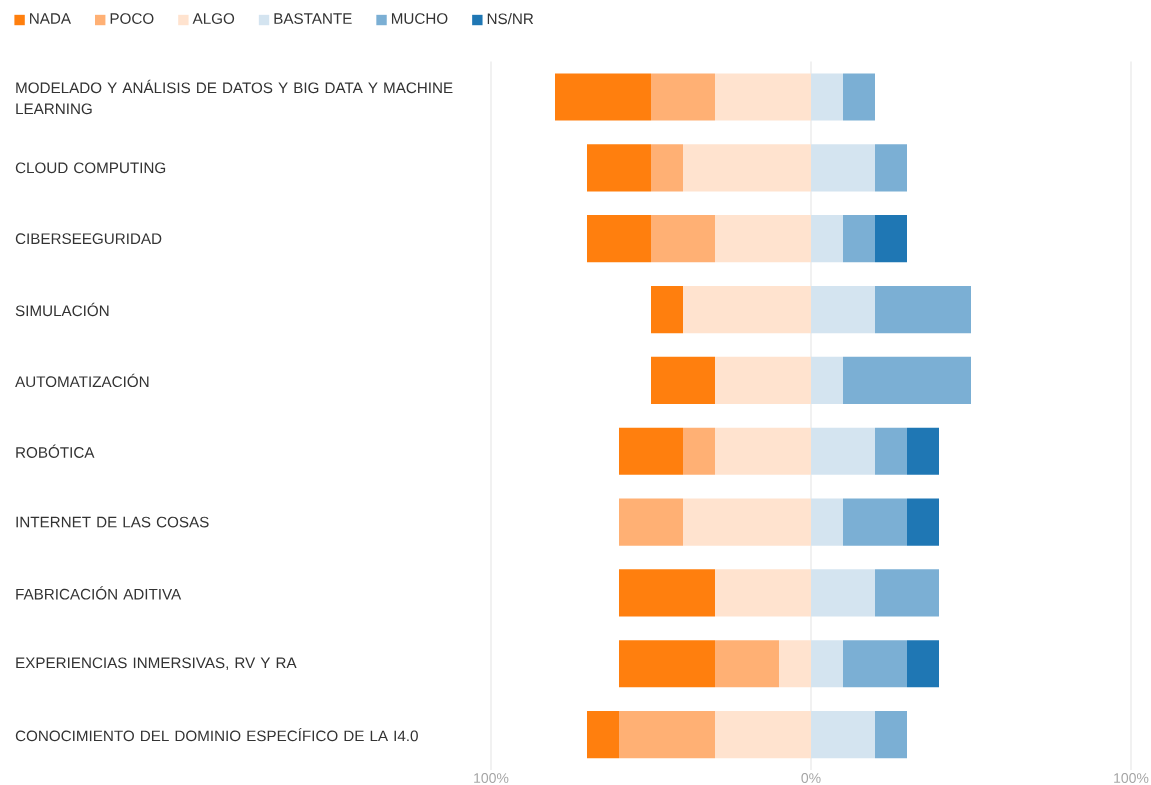 Image resolution: width=1151 pixels, height=785 pixels. I want to click on y-tick-label: CLOUD COMPUTING, so click(90, 168).